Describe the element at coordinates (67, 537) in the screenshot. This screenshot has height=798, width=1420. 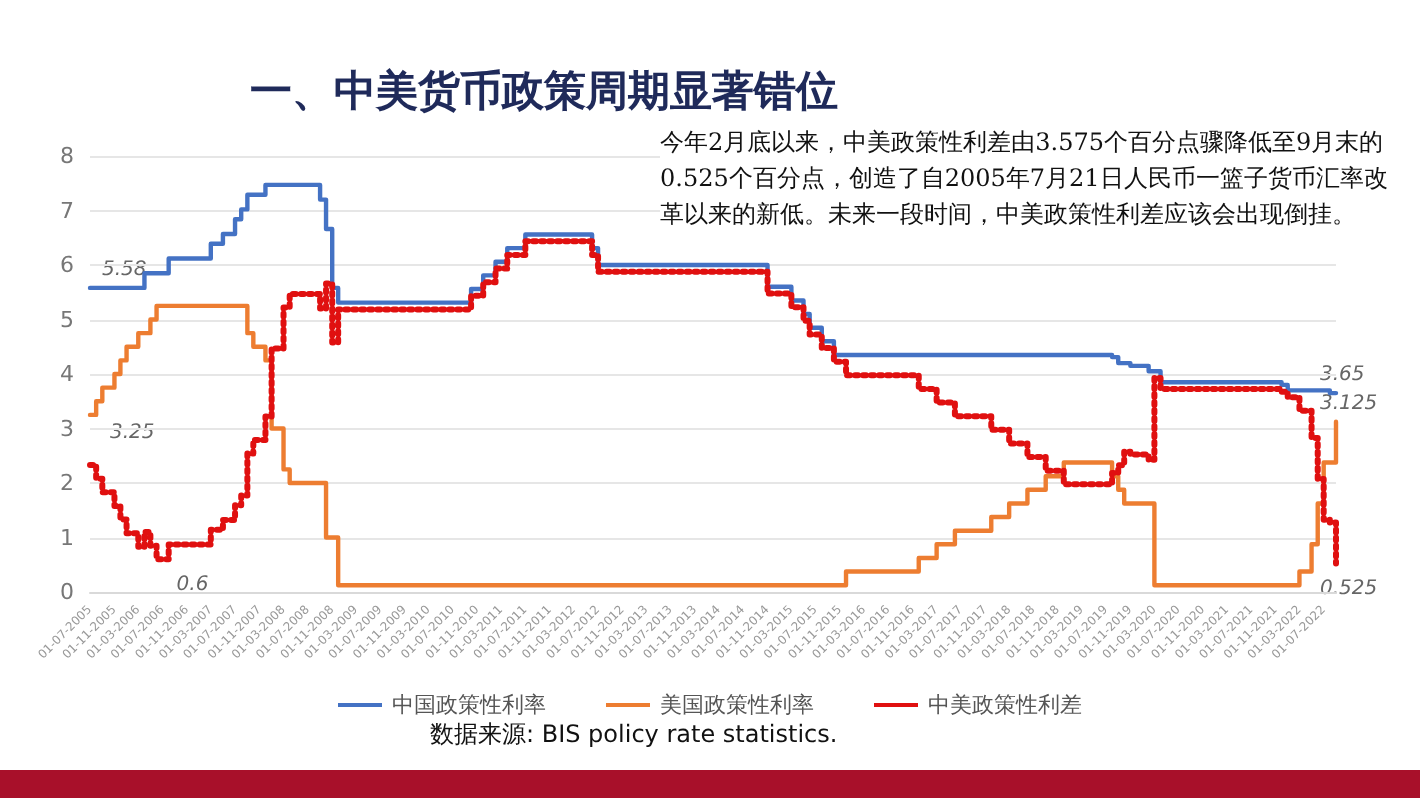
I see `y-tick-label: 1` at that location.